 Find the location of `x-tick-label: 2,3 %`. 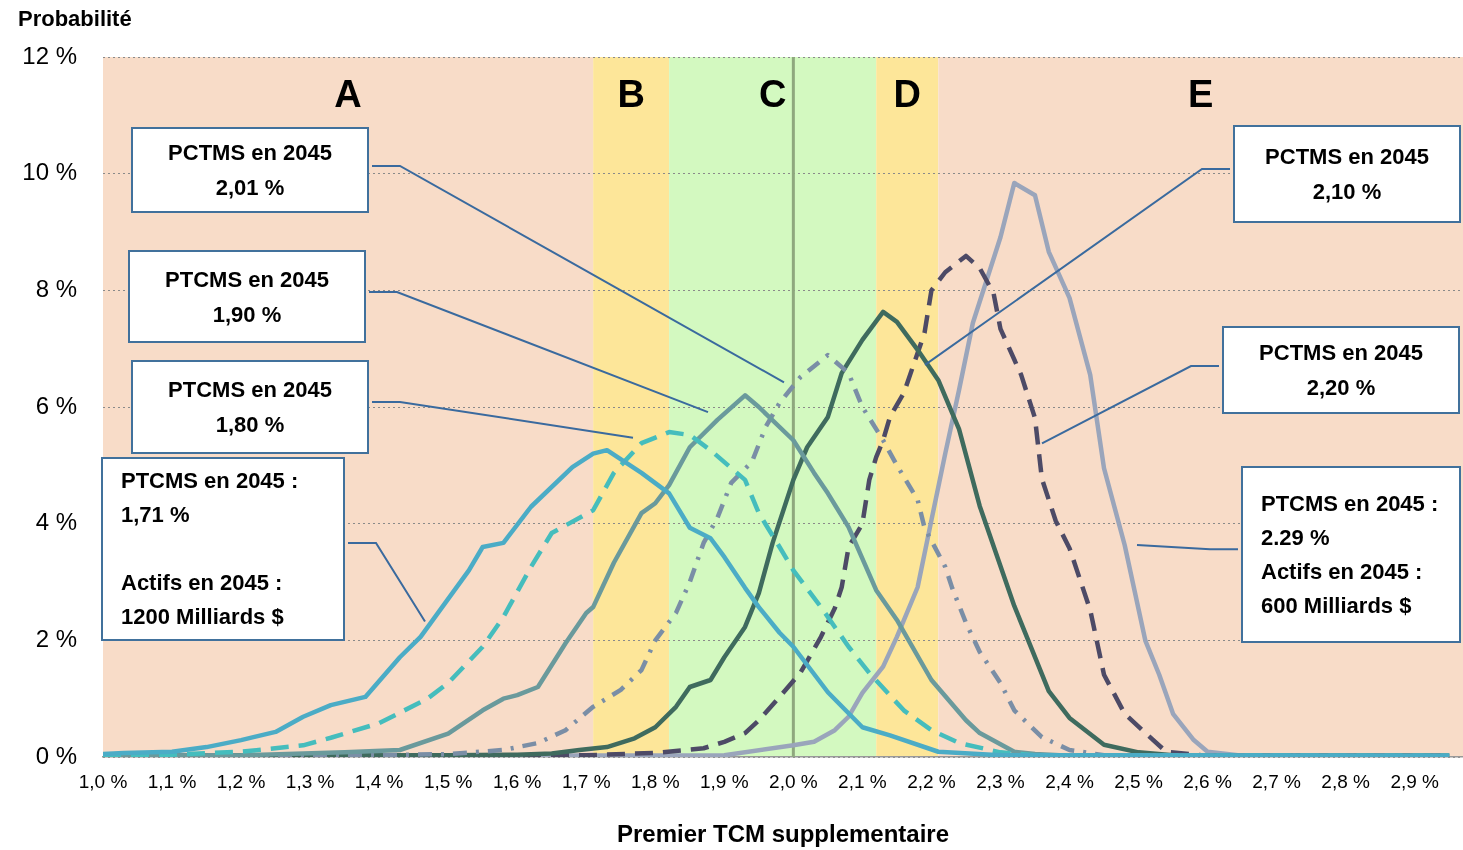

x-tick-label: 2,3 % is located at coordinates (1000, 781).